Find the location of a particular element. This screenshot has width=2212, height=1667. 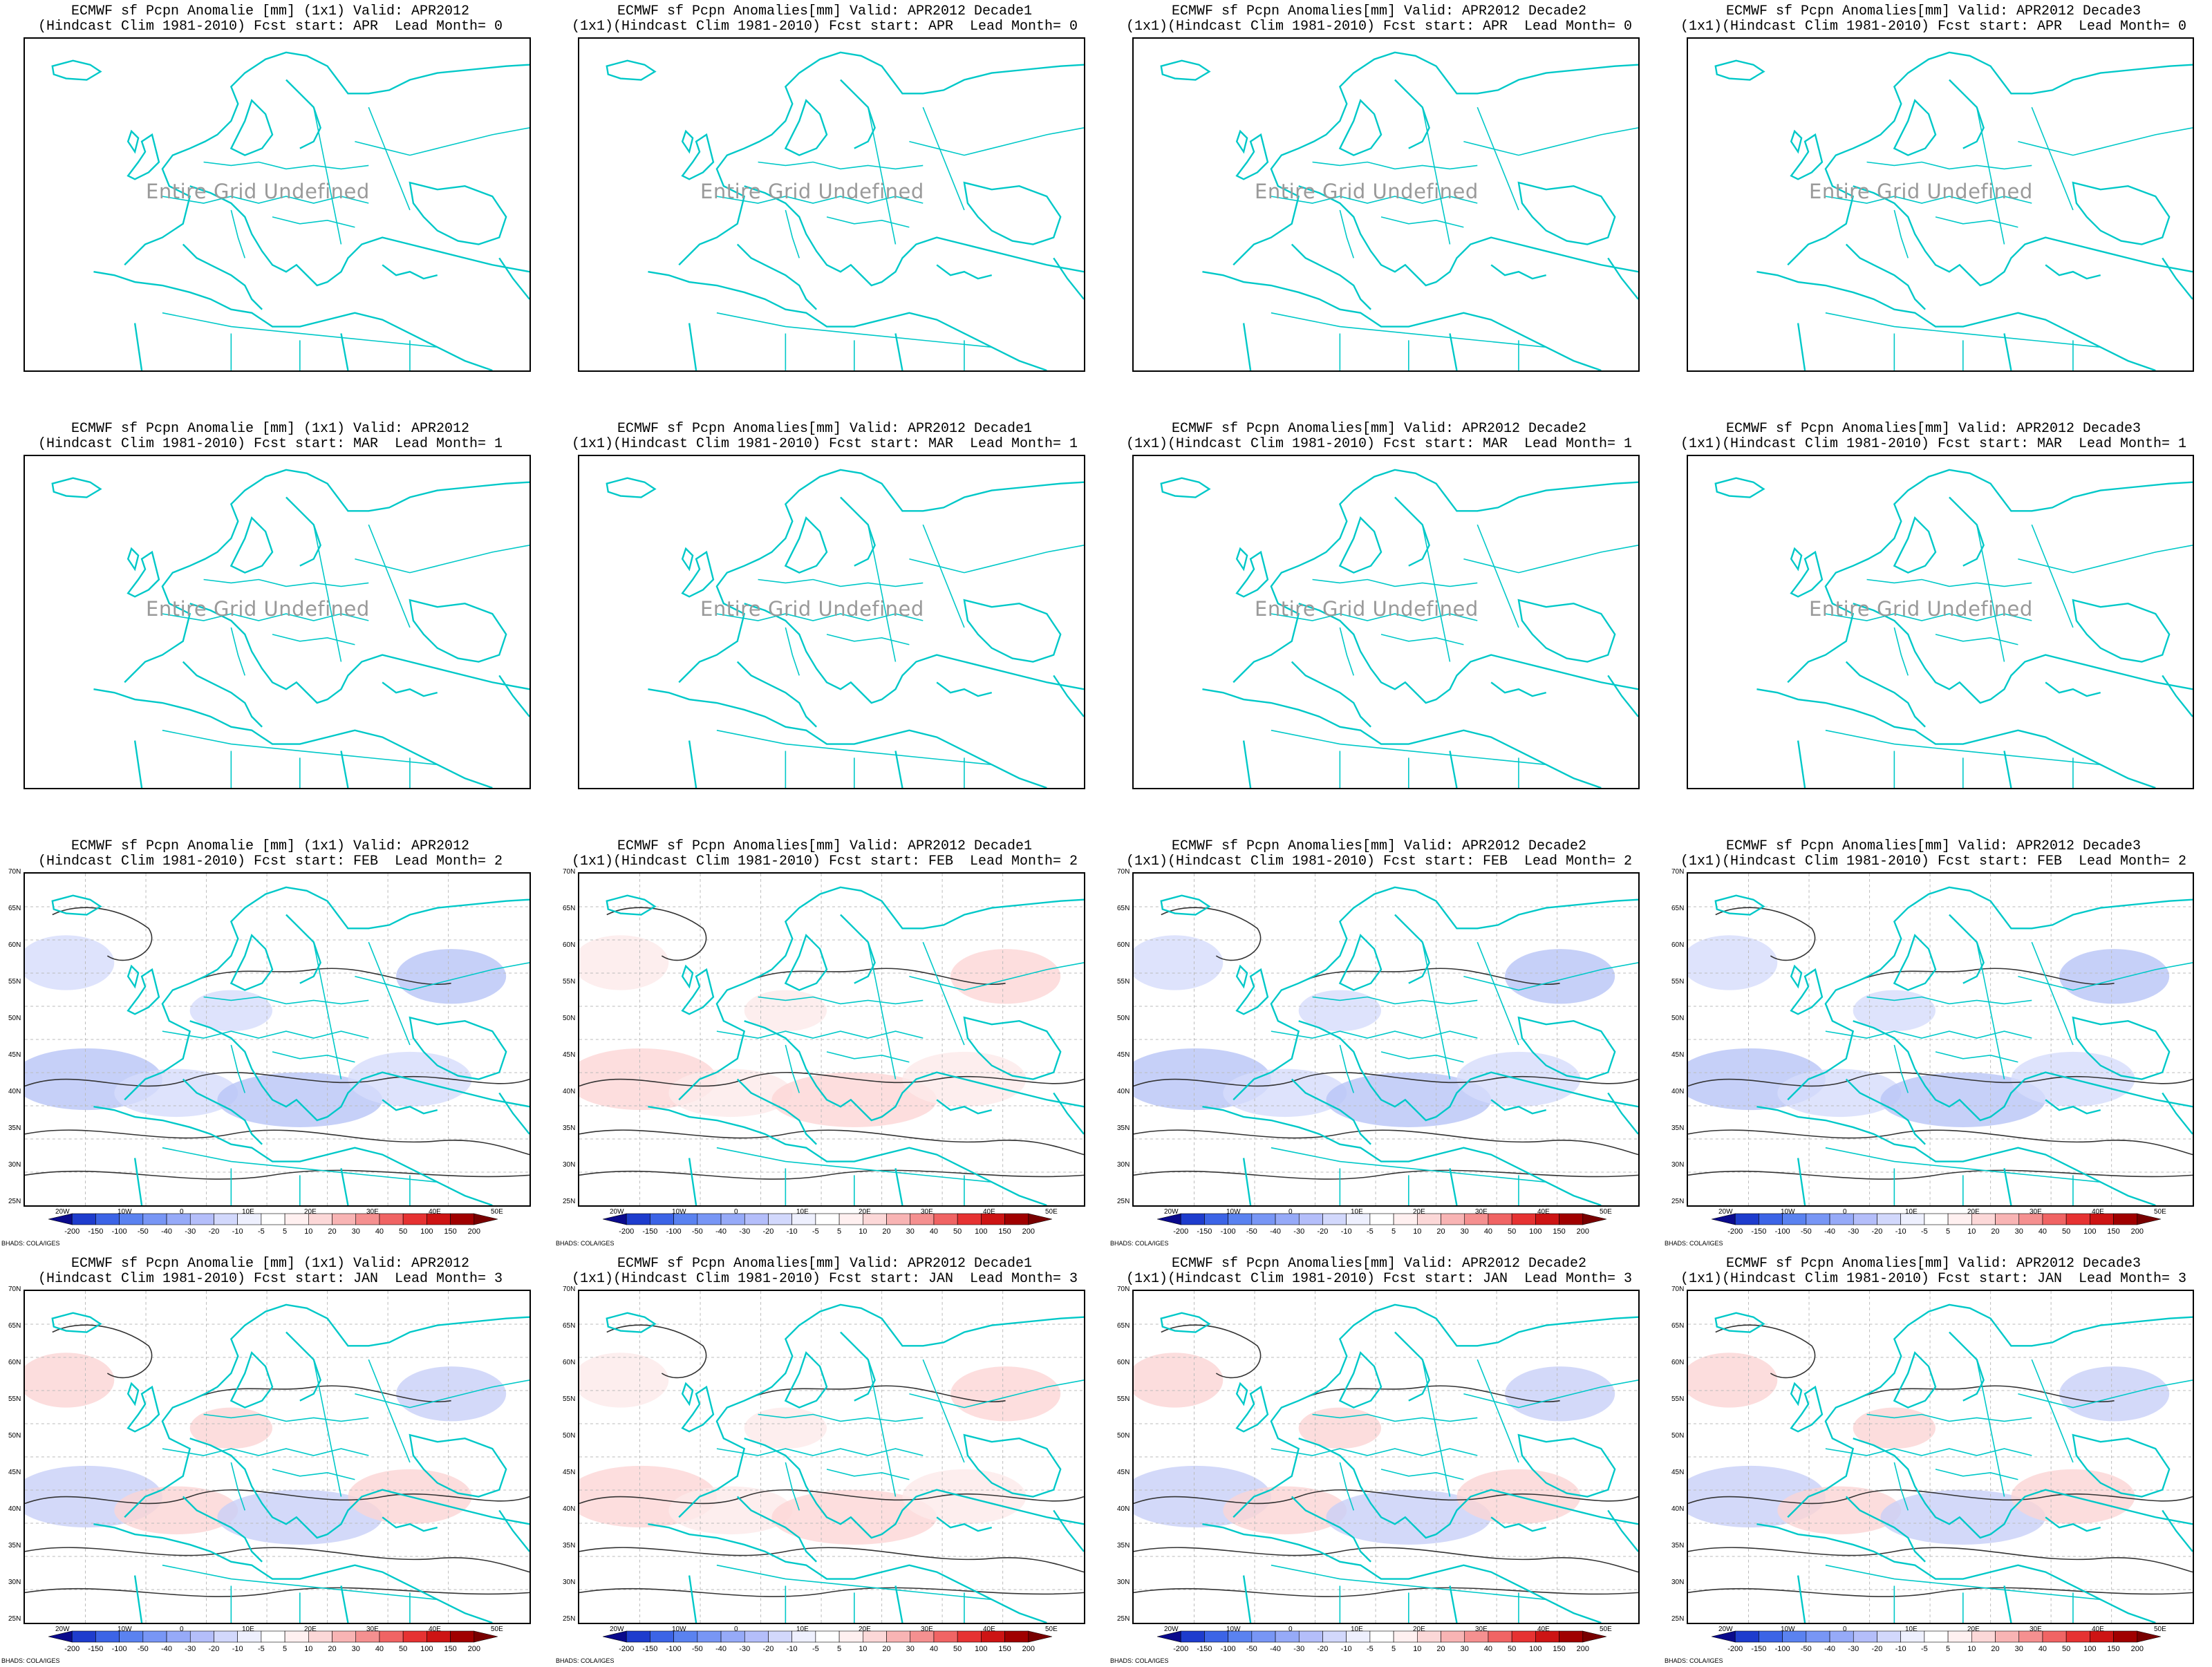

colorbar-label: -10 is located at coordinates (1346, 1231).